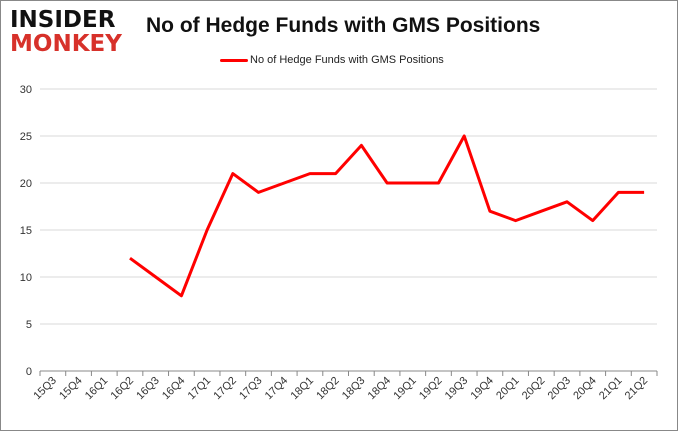 Image resolution: width=678 pixels, height=431 pixels. What do you see at coordinates (63, 20) in the screenshot?
I see `logo-line1: INSIDER` at bounding box center [63, 20].